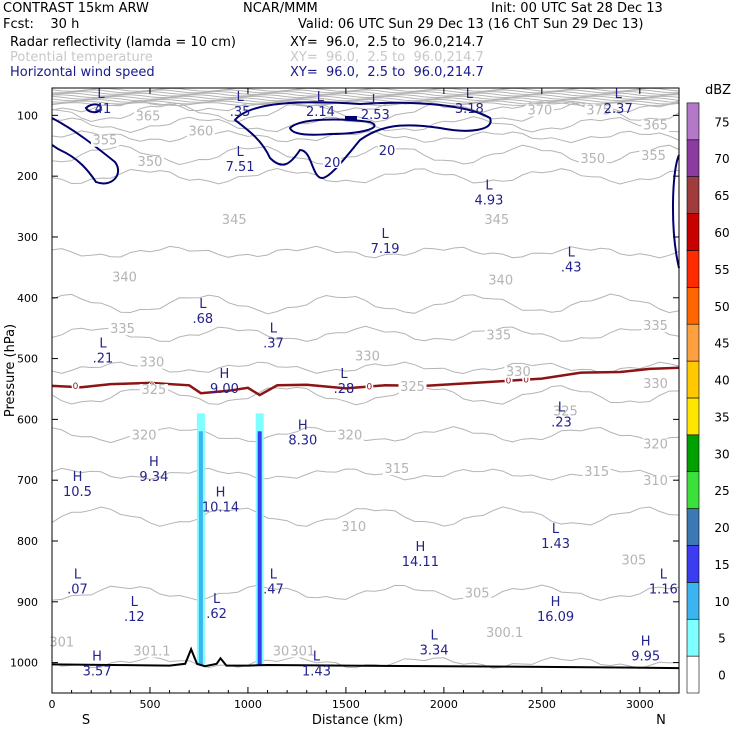 This screenshot has height=740, width=740. Describe the element at coordinates (721, 528) in the screenshot. I see `colorbar-label: 20` at that location.